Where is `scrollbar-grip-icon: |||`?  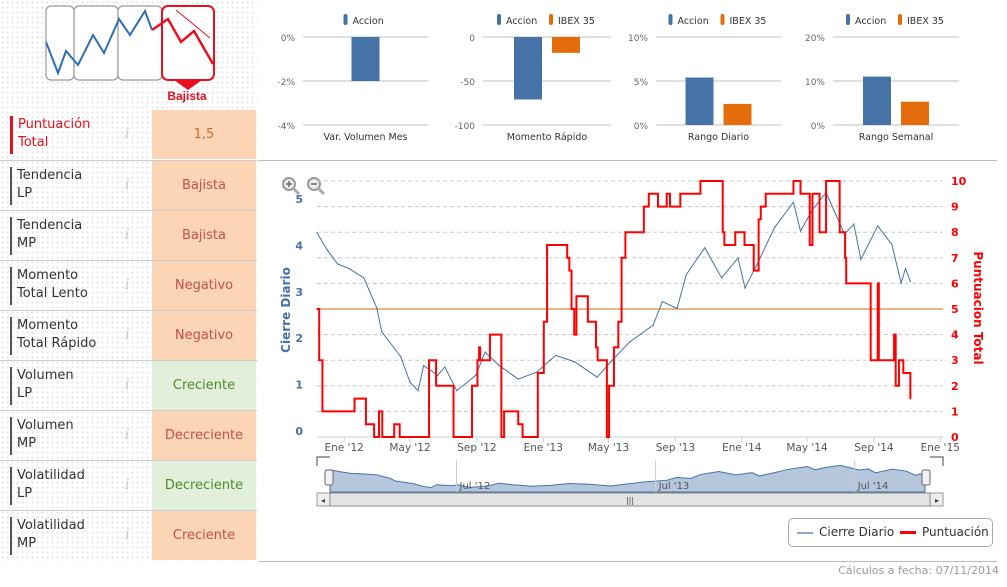
scrollbar-grip-icon: ||| is located at coordinates (630, 500).